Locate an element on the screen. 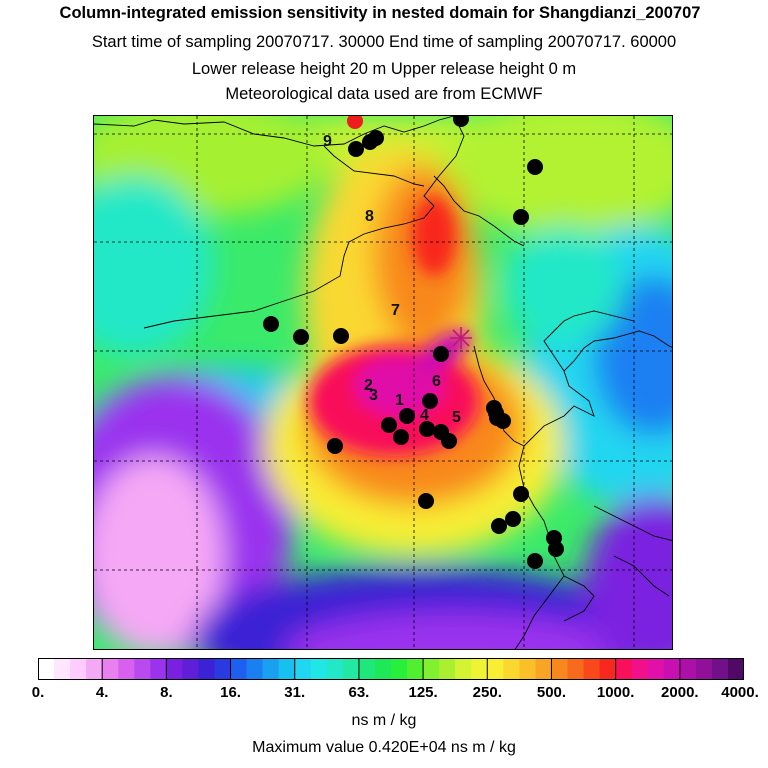 This screenshot has height=768, width=768. receptor-marker is located at coordinates (461, 338).